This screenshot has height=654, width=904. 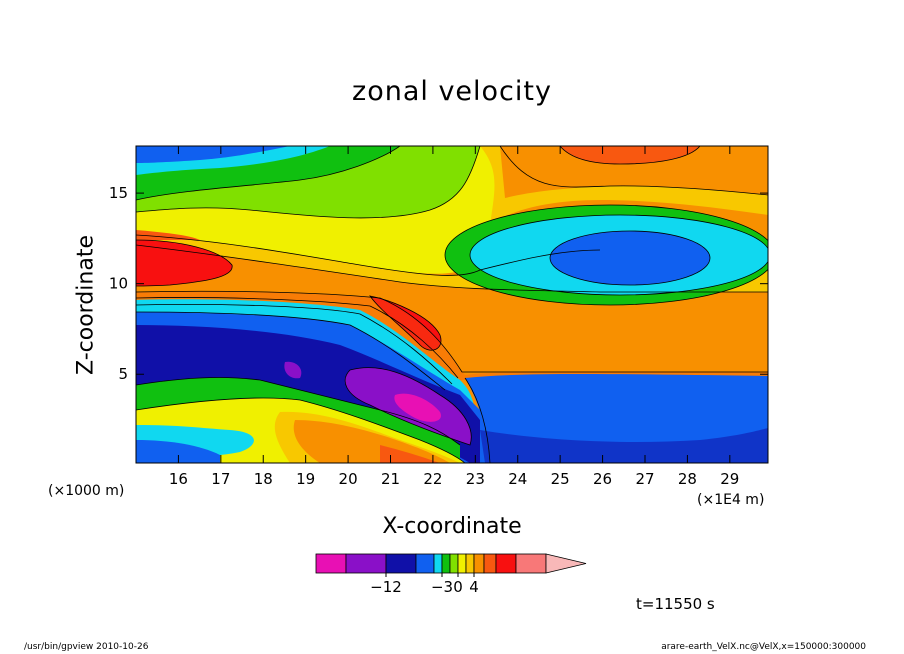 What do you see at coordinates (263, 479) in the screenshot?
I see `x-tick-label: 18` at bounding box center [263, 479].